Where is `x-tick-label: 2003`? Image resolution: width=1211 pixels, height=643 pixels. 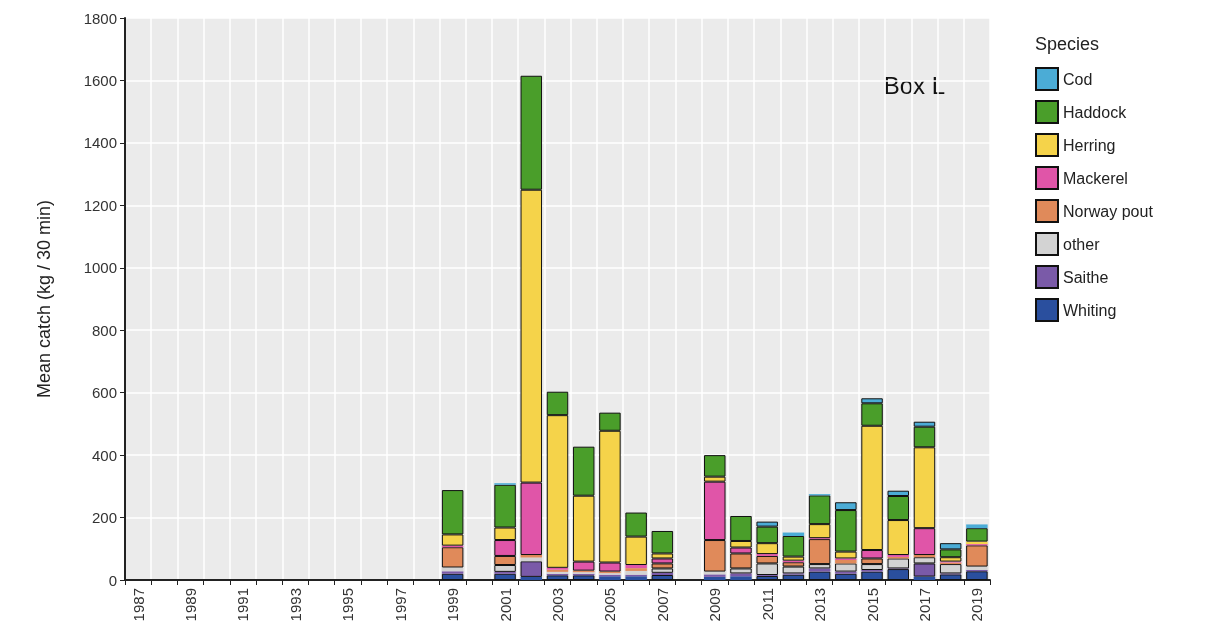
x-tick-label: 2003 is located at coordinates (557, 605).